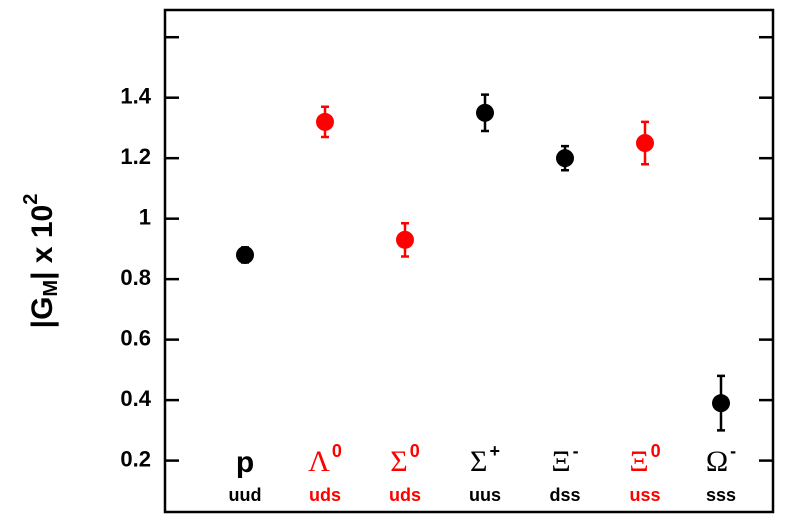 This screenshot has height=522, width=805. Describe the element at coordinates (135, 96) in the screenshot. I see `y-tick-label: 1.4` at that location.